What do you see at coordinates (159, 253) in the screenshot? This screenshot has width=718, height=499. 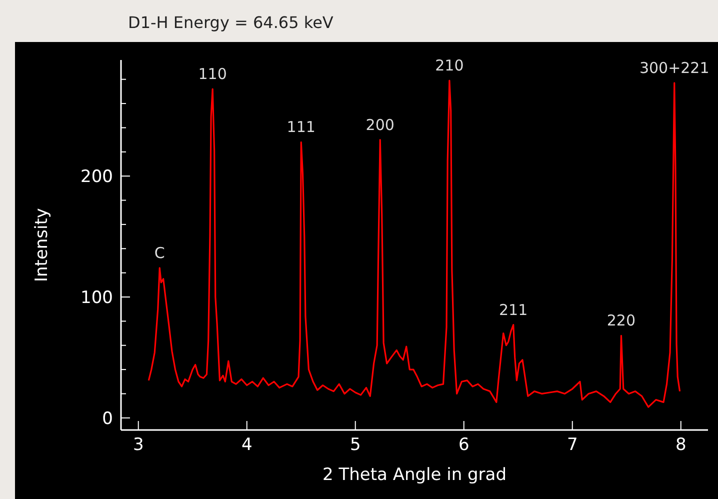 I see `annotation: C` at bounding box center [159, 253].